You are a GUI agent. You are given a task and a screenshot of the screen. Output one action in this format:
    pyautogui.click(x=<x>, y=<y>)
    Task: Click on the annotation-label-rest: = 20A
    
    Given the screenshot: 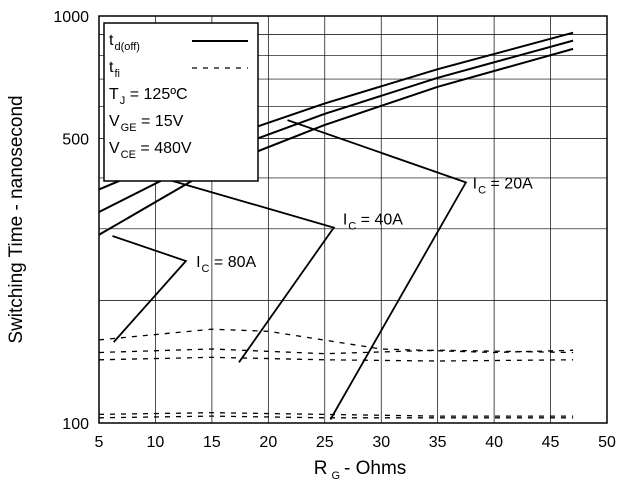 What is the action you would take?
    pyautogui.click(x=509, y=183)
    